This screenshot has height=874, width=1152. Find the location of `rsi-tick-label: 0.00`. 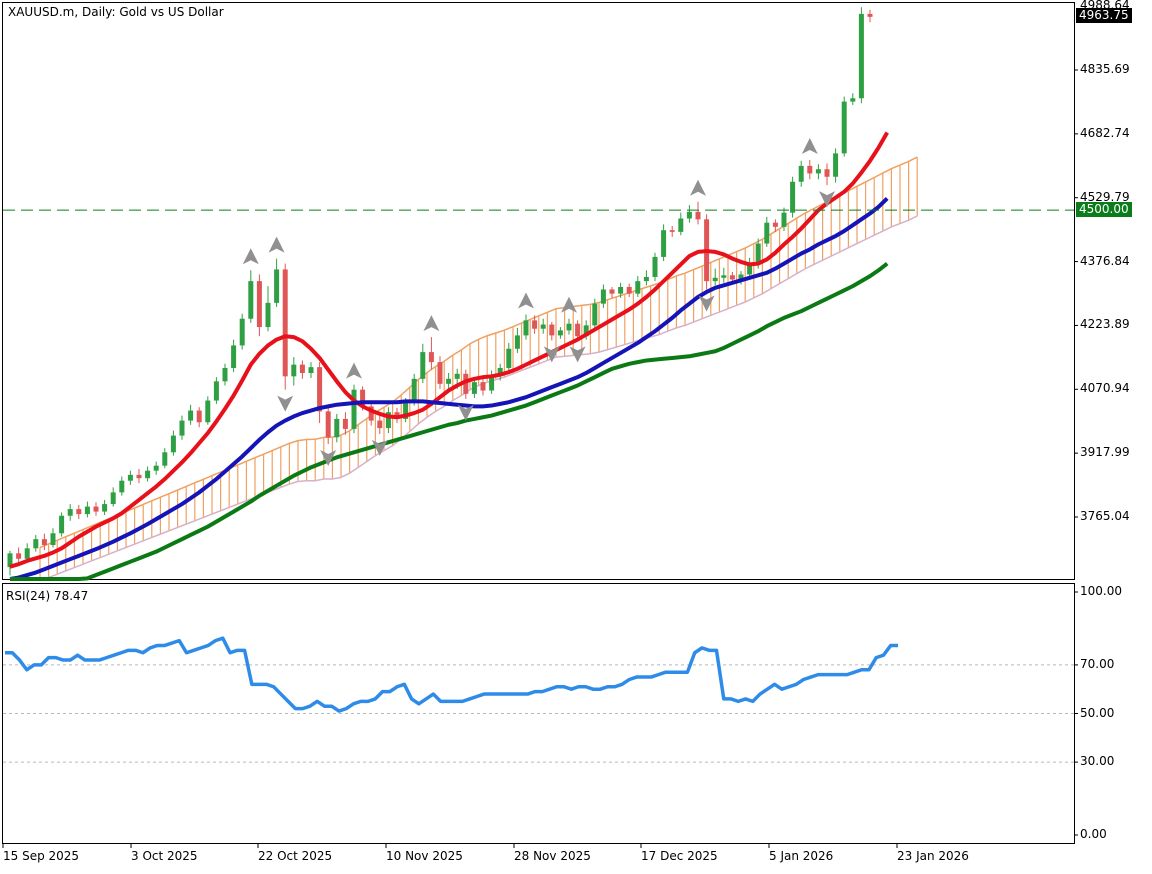

rsi-tick-label: 0.00 is located at coordinates (1093, 834).